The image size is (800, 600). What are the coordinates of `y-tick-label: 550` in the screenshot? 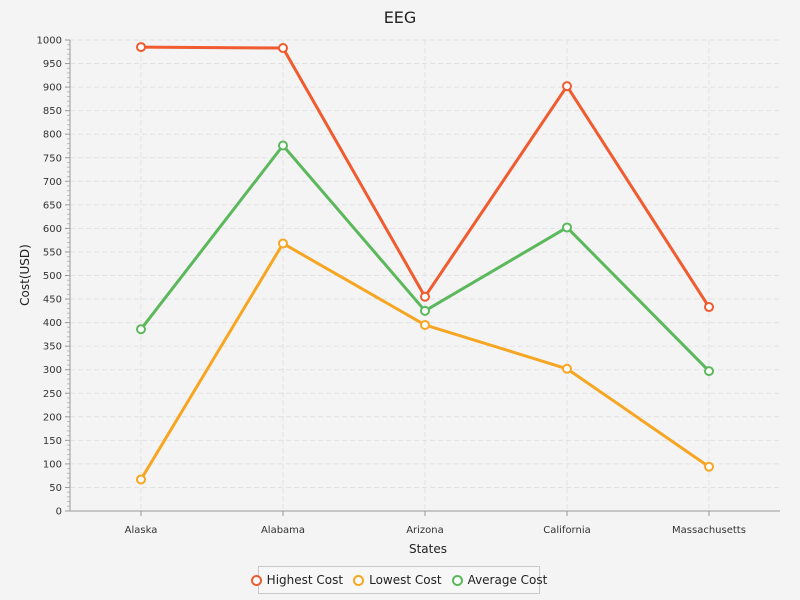 It's located at (52, 252).